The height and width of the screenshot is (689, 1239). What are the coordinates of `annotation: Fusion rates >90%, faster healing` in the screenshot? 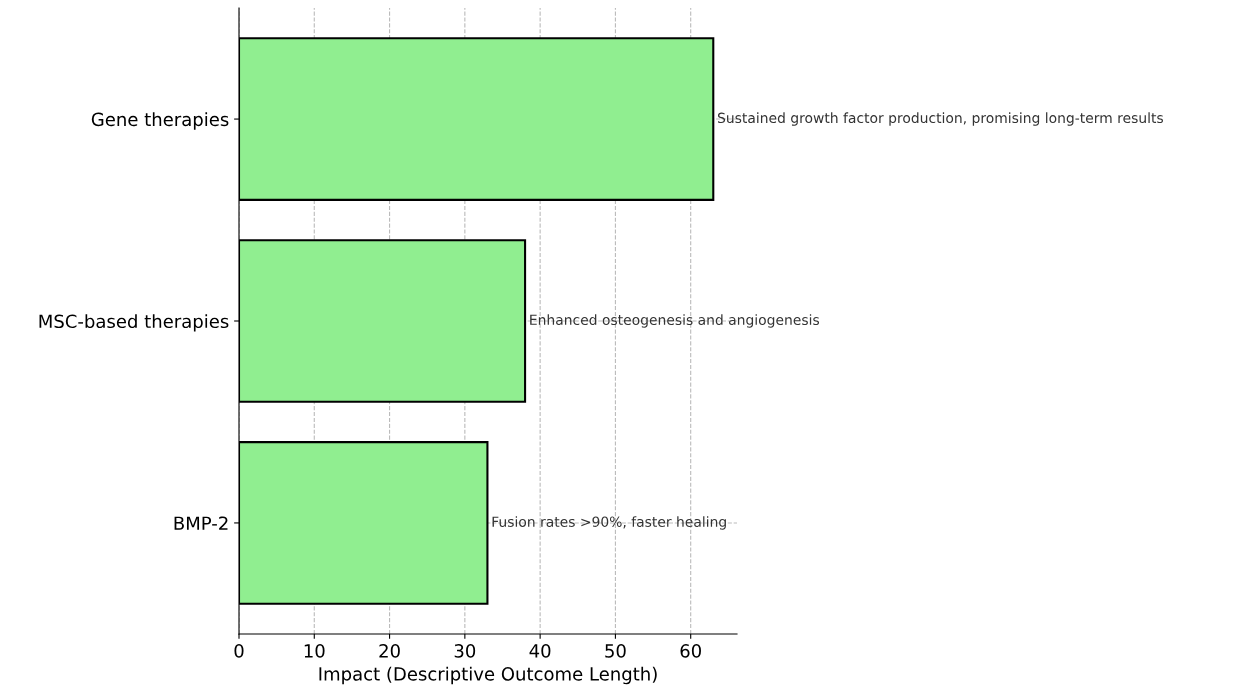 It's located at (609, 523).